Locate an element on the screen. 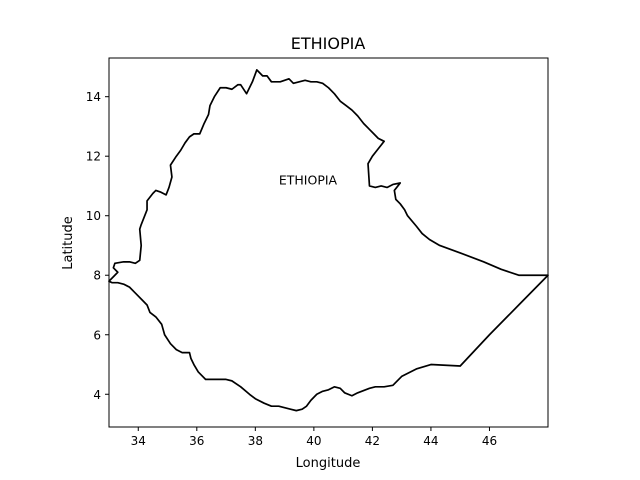  country-annotation: ETHIOPIA is located at coordinates (308, 180).